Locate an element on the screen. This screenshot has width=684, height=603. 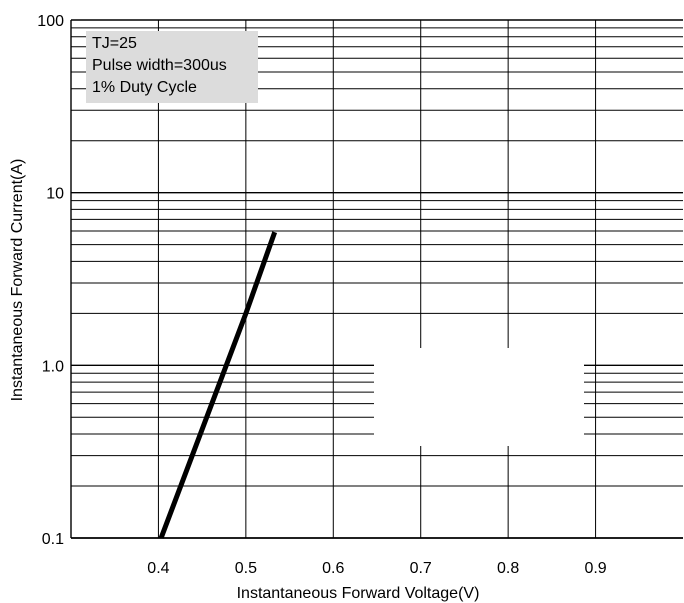
annotation-box: TJ=25 Pulse width=300us 1% Duty Cycle is located at coordinates (172, 67).